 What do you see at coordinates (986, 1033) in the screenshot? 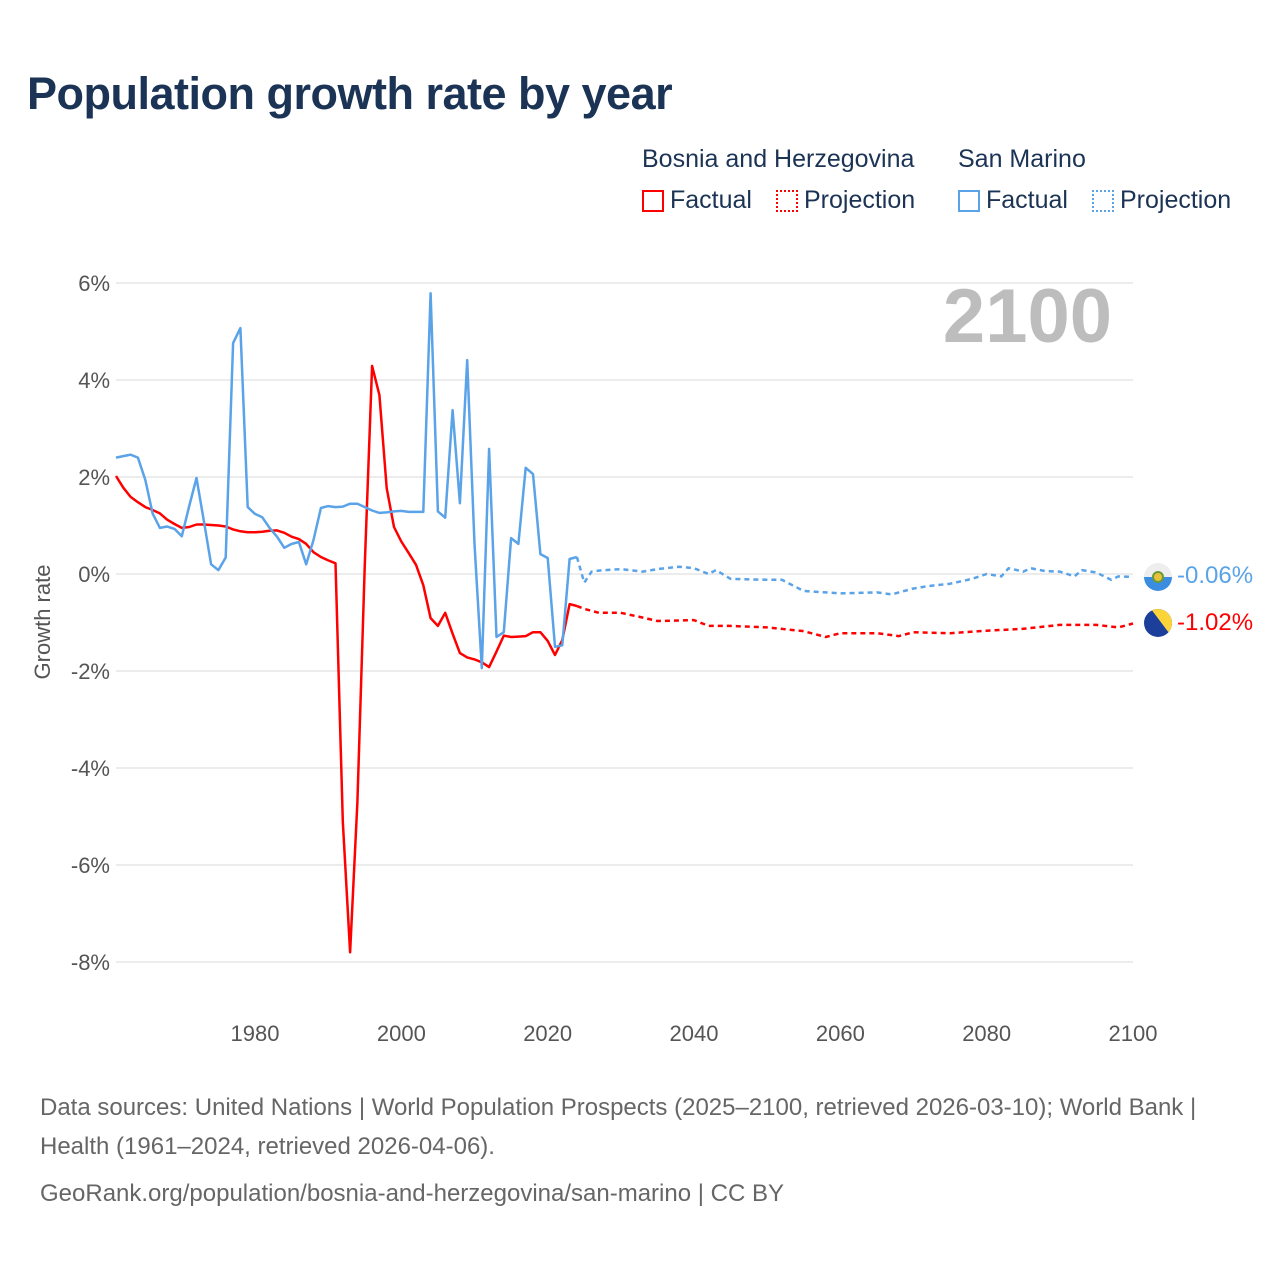
I see `x-tick-label: 2080` at bounding box center [986, 1033].